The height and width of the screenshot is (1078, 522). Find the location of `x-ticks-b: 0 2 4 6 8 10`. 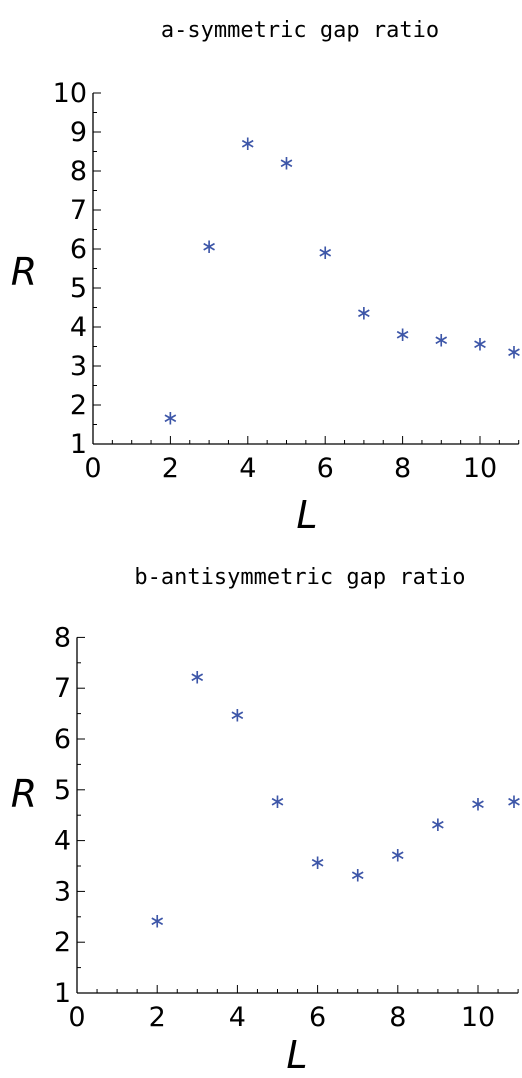

x-ticks-b: 0 2 4 6 8 10 is located at coordinates (293, 1009).